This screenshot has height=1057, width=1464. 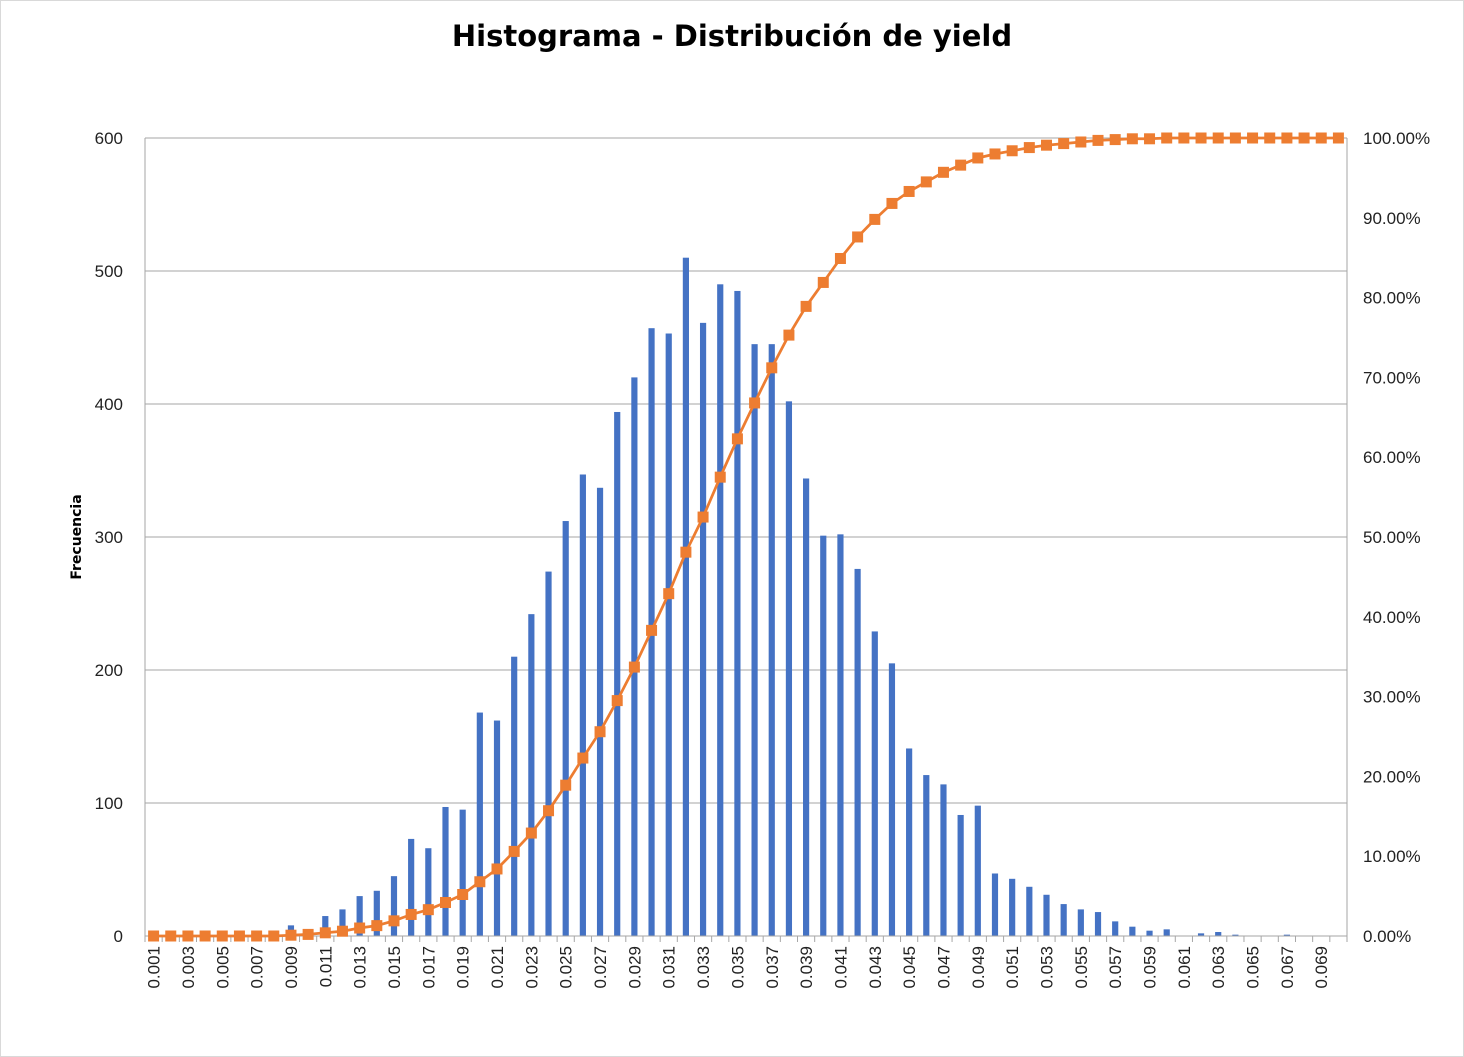 I want to click on x-tick-label: 0.033, so click(x=703, y=967).